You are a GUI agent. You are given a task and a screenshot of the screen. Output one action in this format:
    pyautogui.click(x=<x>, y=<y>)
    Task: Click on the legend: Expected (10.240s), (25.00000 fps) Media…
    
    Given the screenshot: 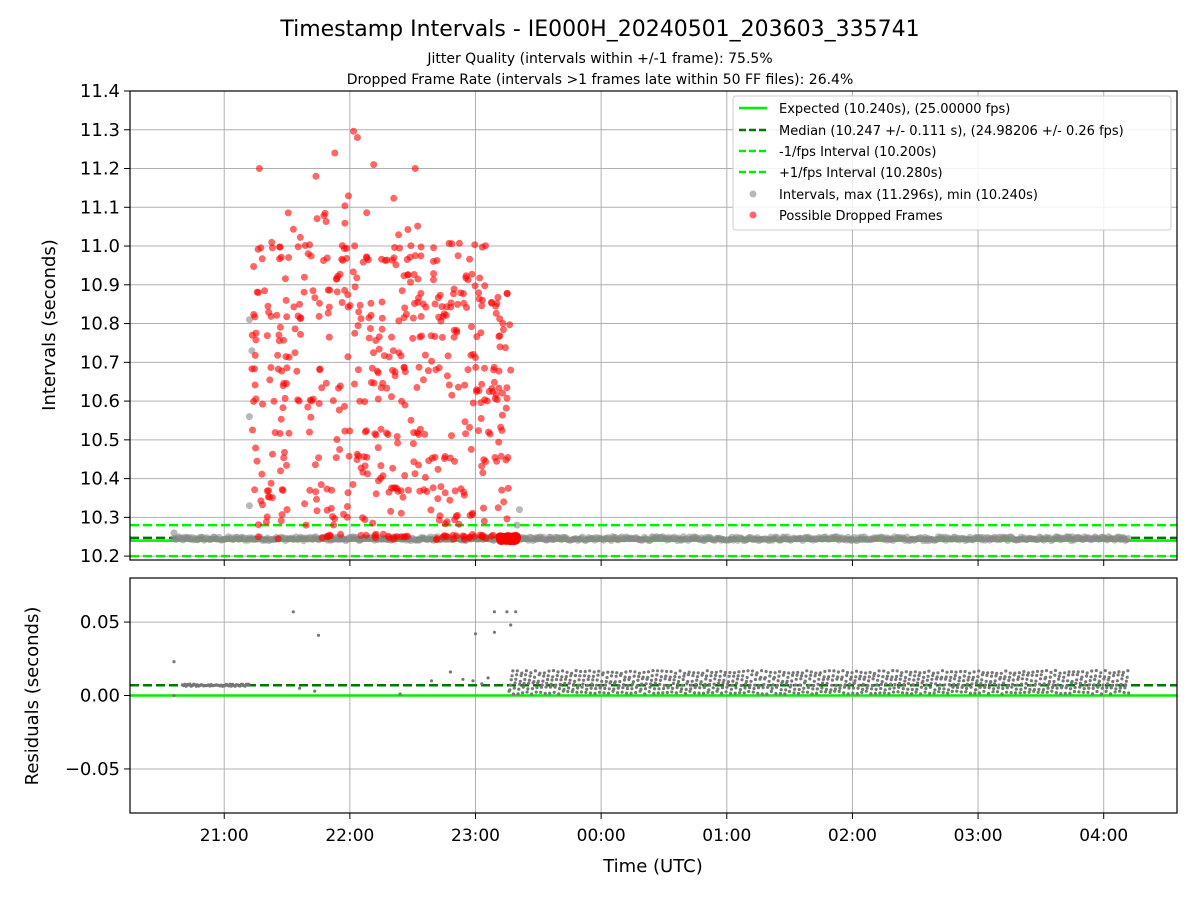 What is the action you would take?
    pyautogui.click(x=952, y=163)
    